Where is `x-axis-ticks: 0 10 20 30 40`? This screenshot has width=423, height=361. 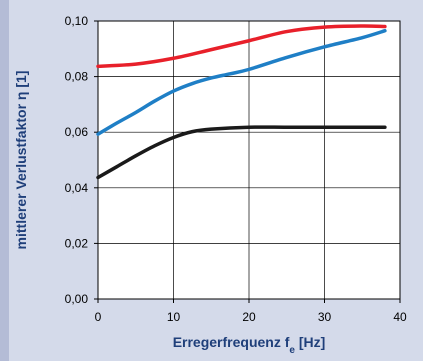
x-axis-ticks: 0 10 20 30 40 is located at coordinates (251, 311).